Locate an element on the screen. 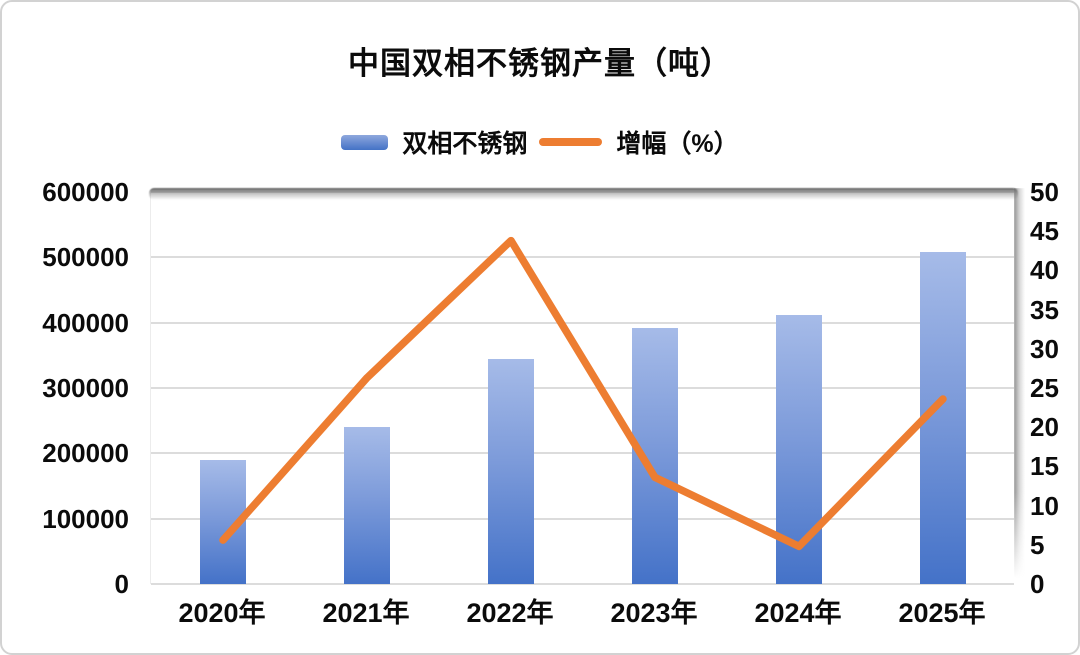 The image size is (1080, 655). y-left-tick: 500000 is located at coordinates (85, 257).